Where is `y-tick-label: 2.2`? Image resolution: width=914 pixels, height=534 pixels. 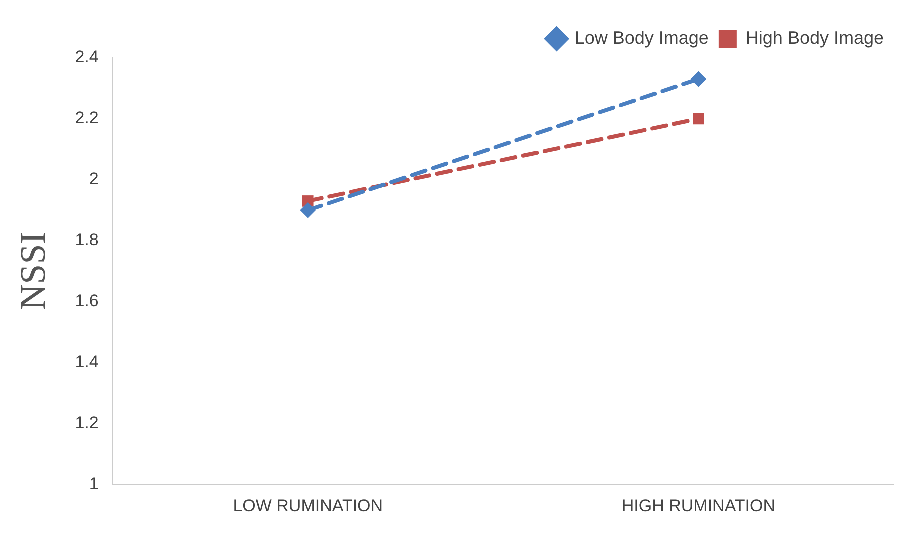 y-tick-label: 2.2 is located at coordinates (87, 118).